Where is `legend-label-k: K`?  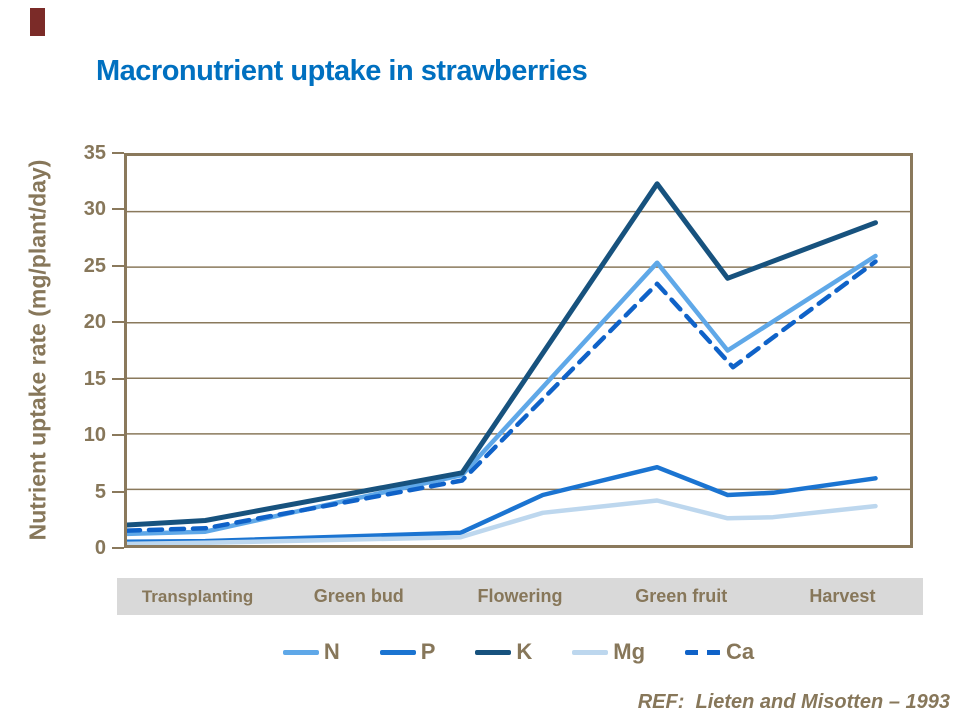 legend-label-k: K is located at coordinates (524, 651).